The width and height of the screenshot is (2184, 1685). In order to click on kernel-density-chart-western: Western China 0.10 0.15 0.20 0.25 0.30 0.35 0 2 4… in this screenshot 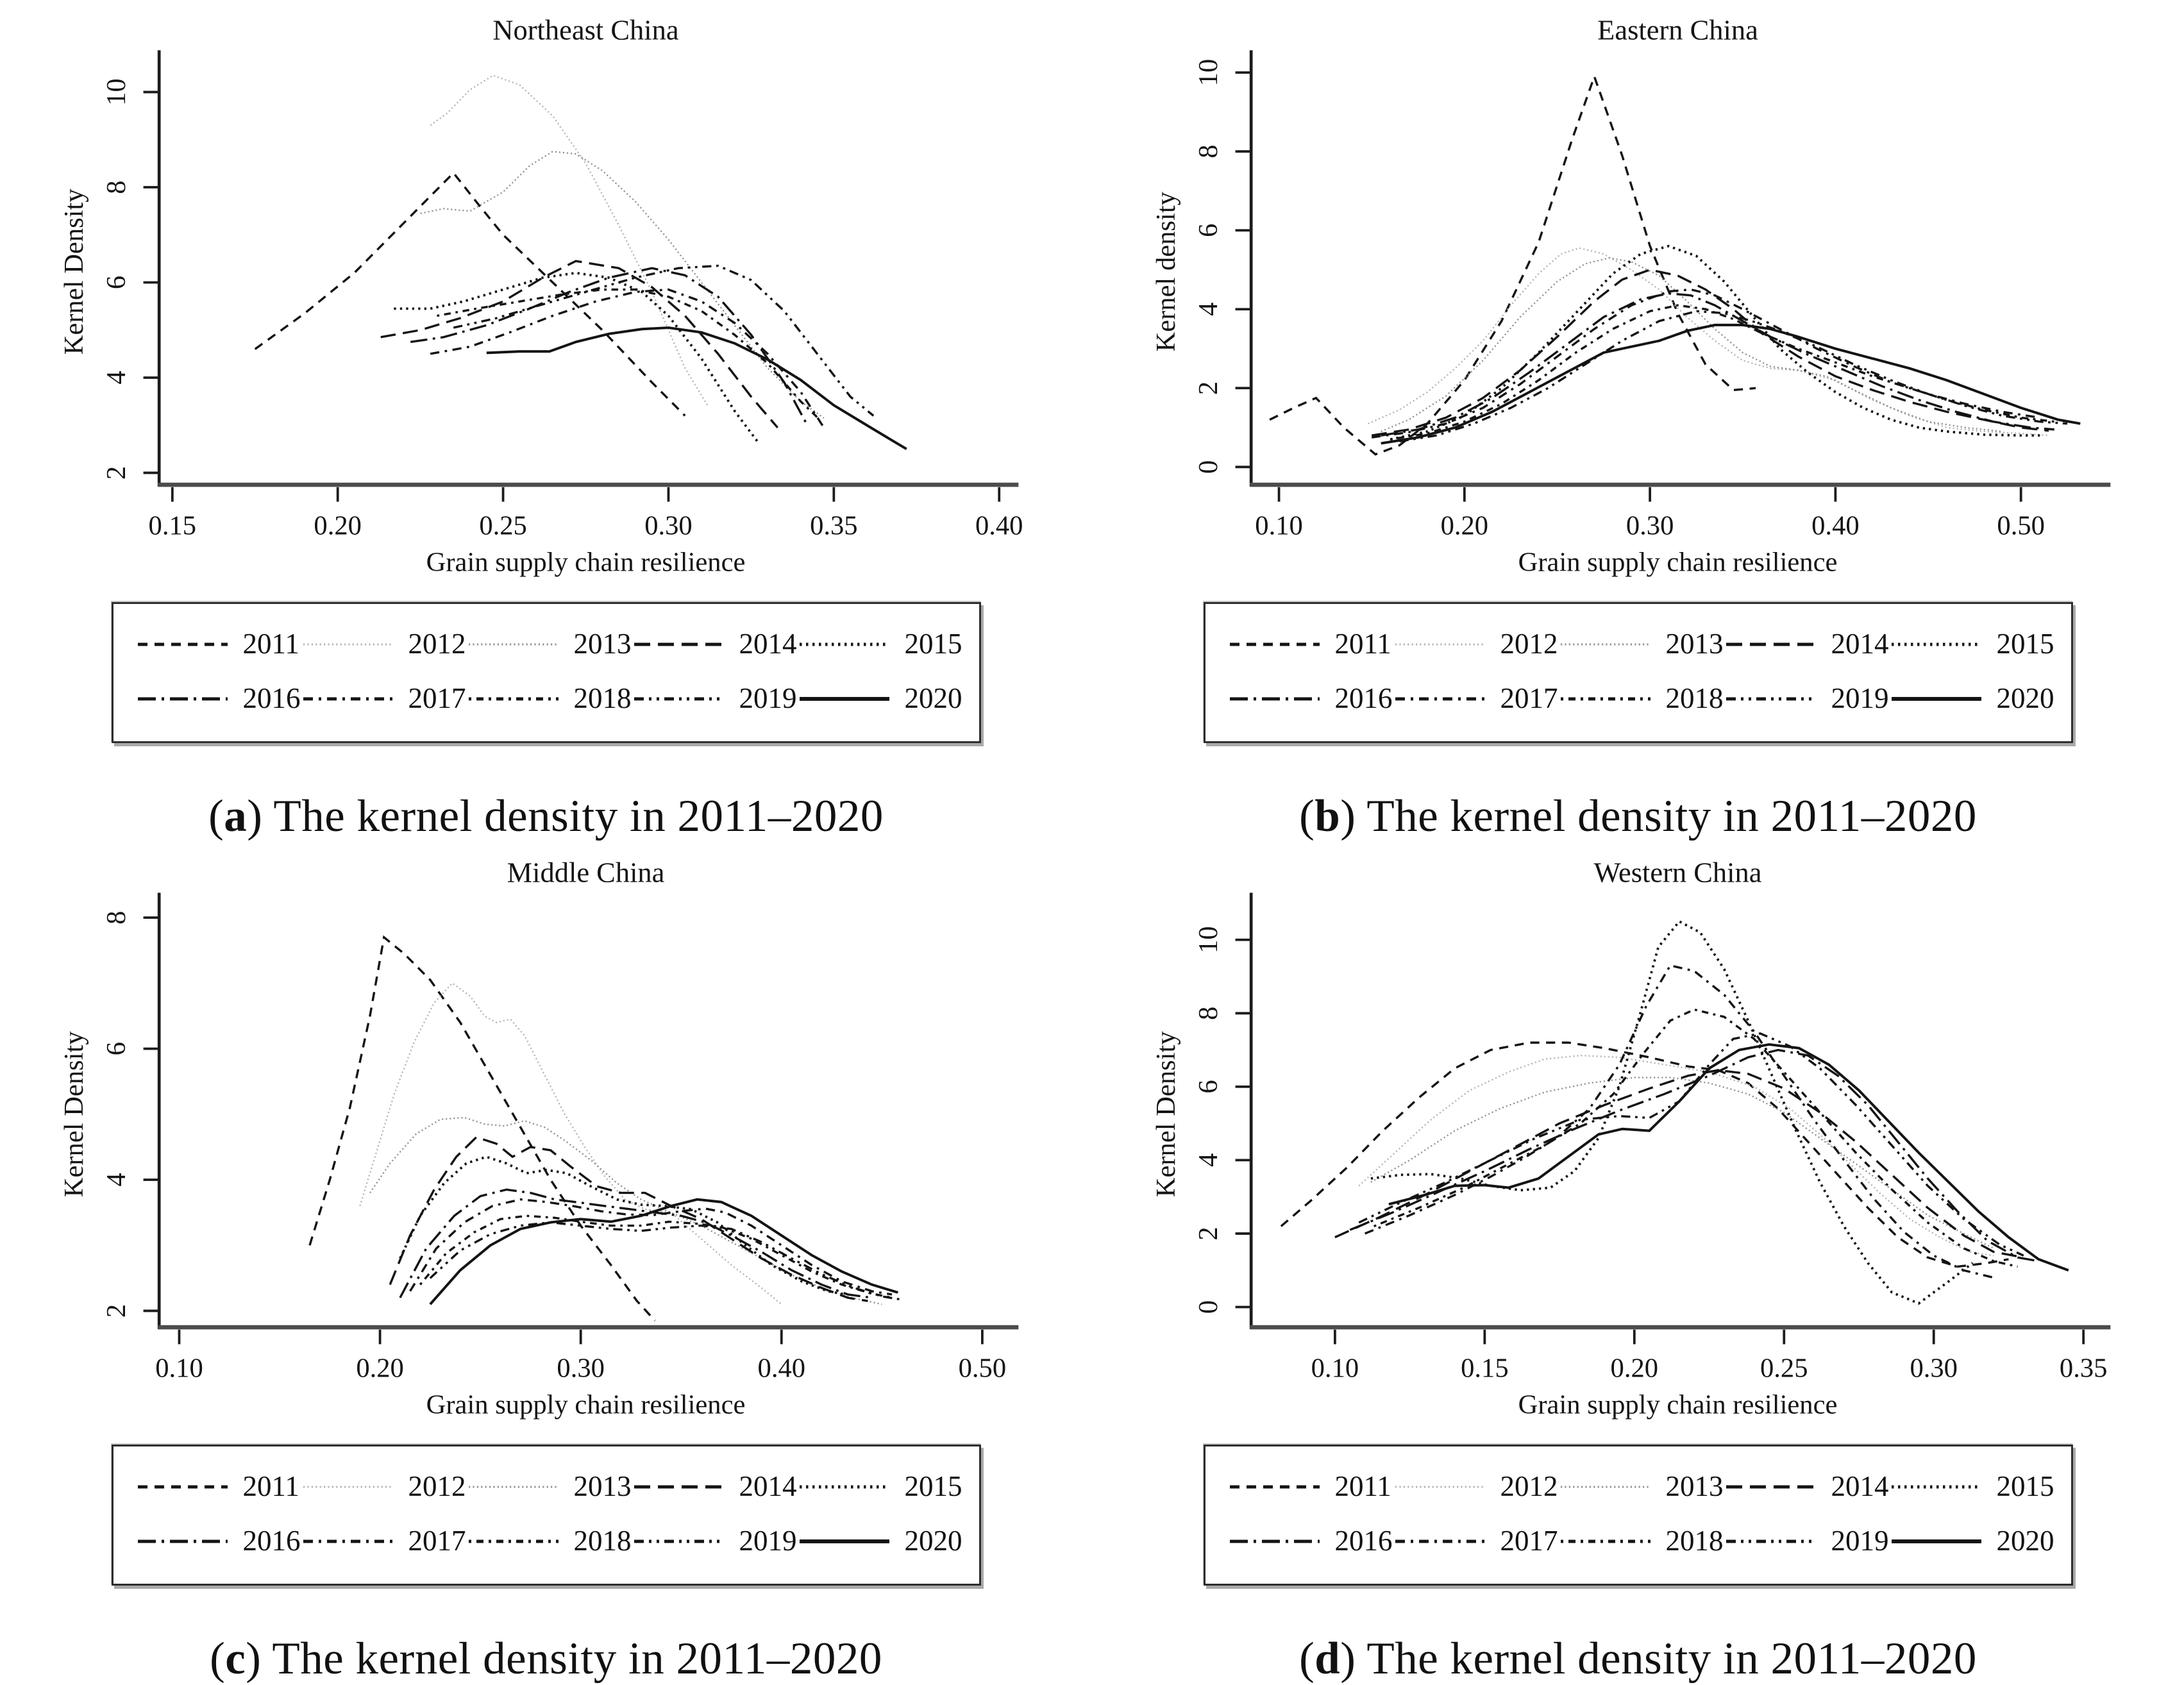, I will do `click(1630, 1138)`.